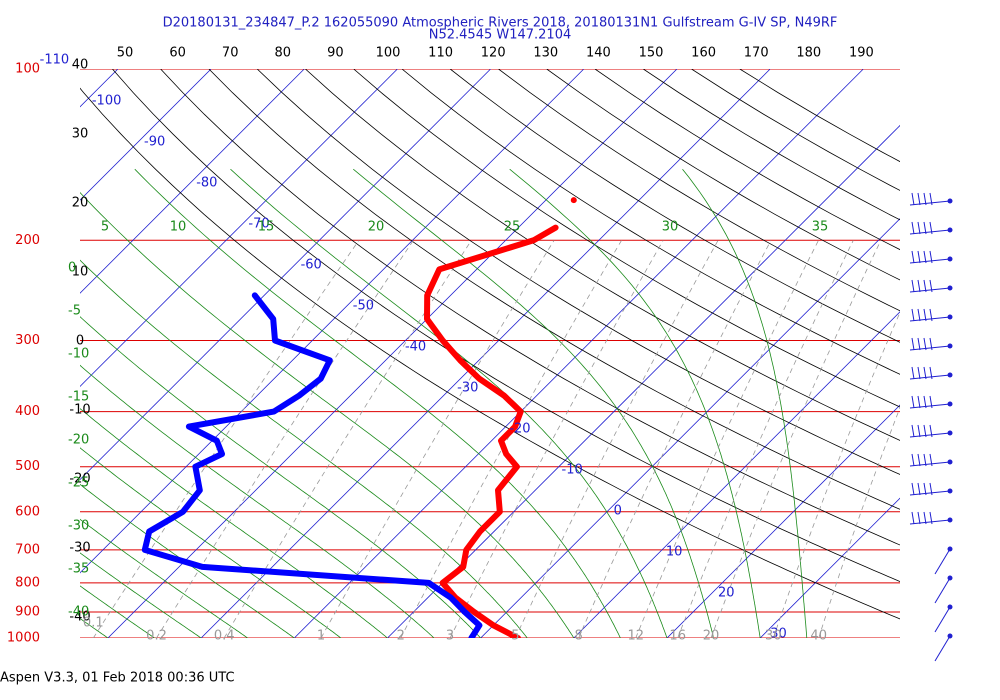 Image resolution: width=1000 pixels, height=700 pixels. Describe the element at coordinates (573, 200) in the screenshot. I see `profile-point` at that location.